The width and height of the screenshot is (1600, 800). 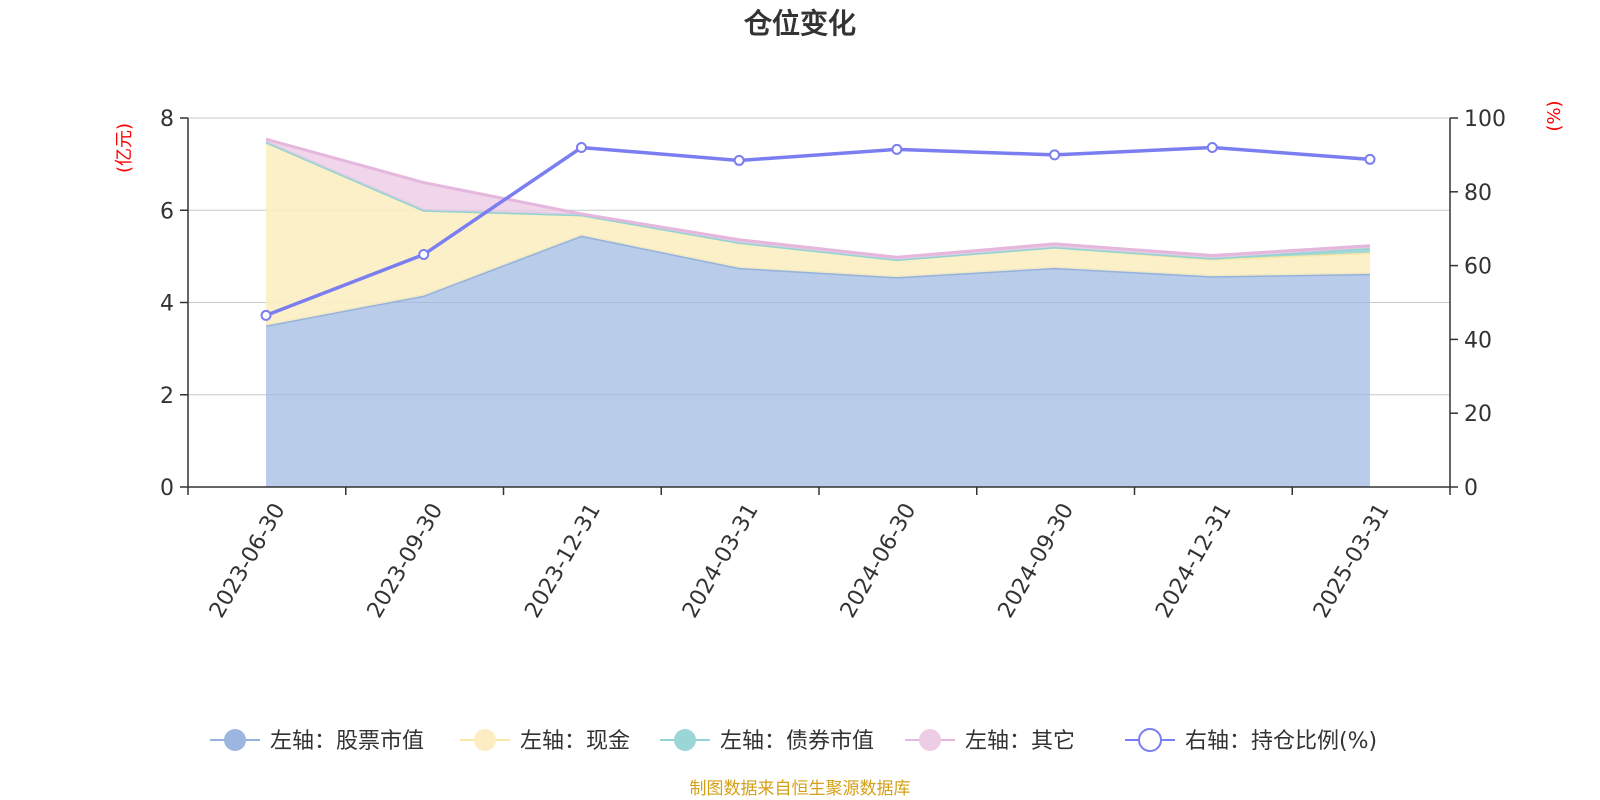 What do you see at coordinates (406, 560) in the screenshot?
I see `x-axis-category-label: 2023-09-30` at bounding box center [406, 560].